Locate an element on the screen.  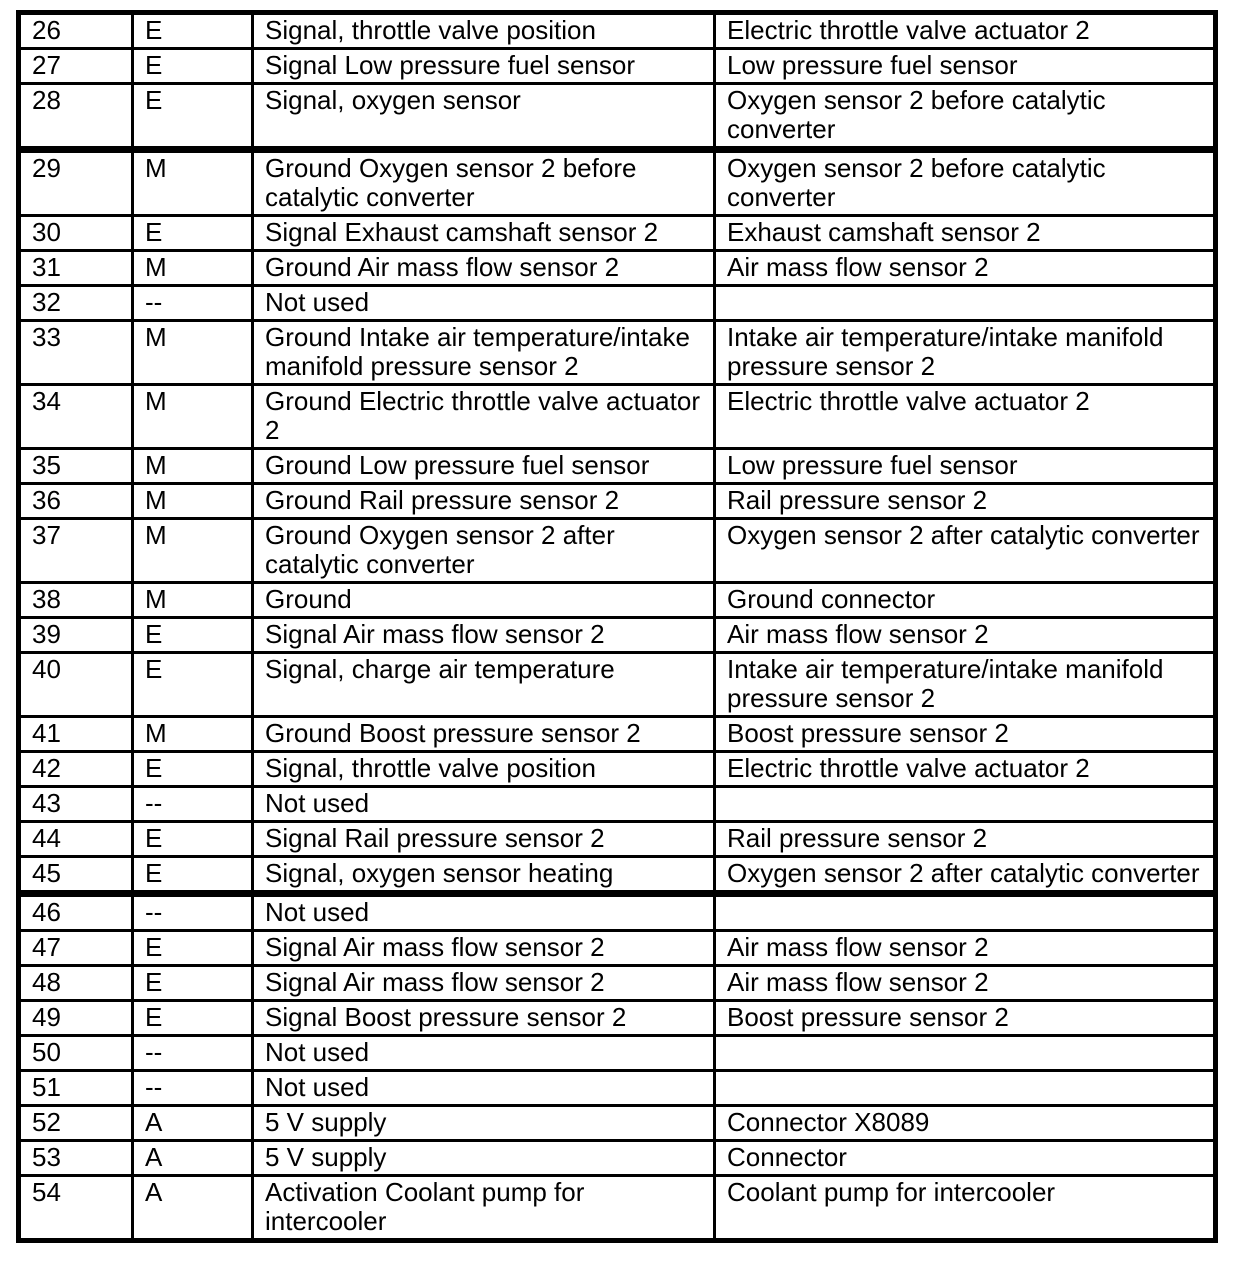
pin-number-cell: 45 is located at coordinates (75, 876).